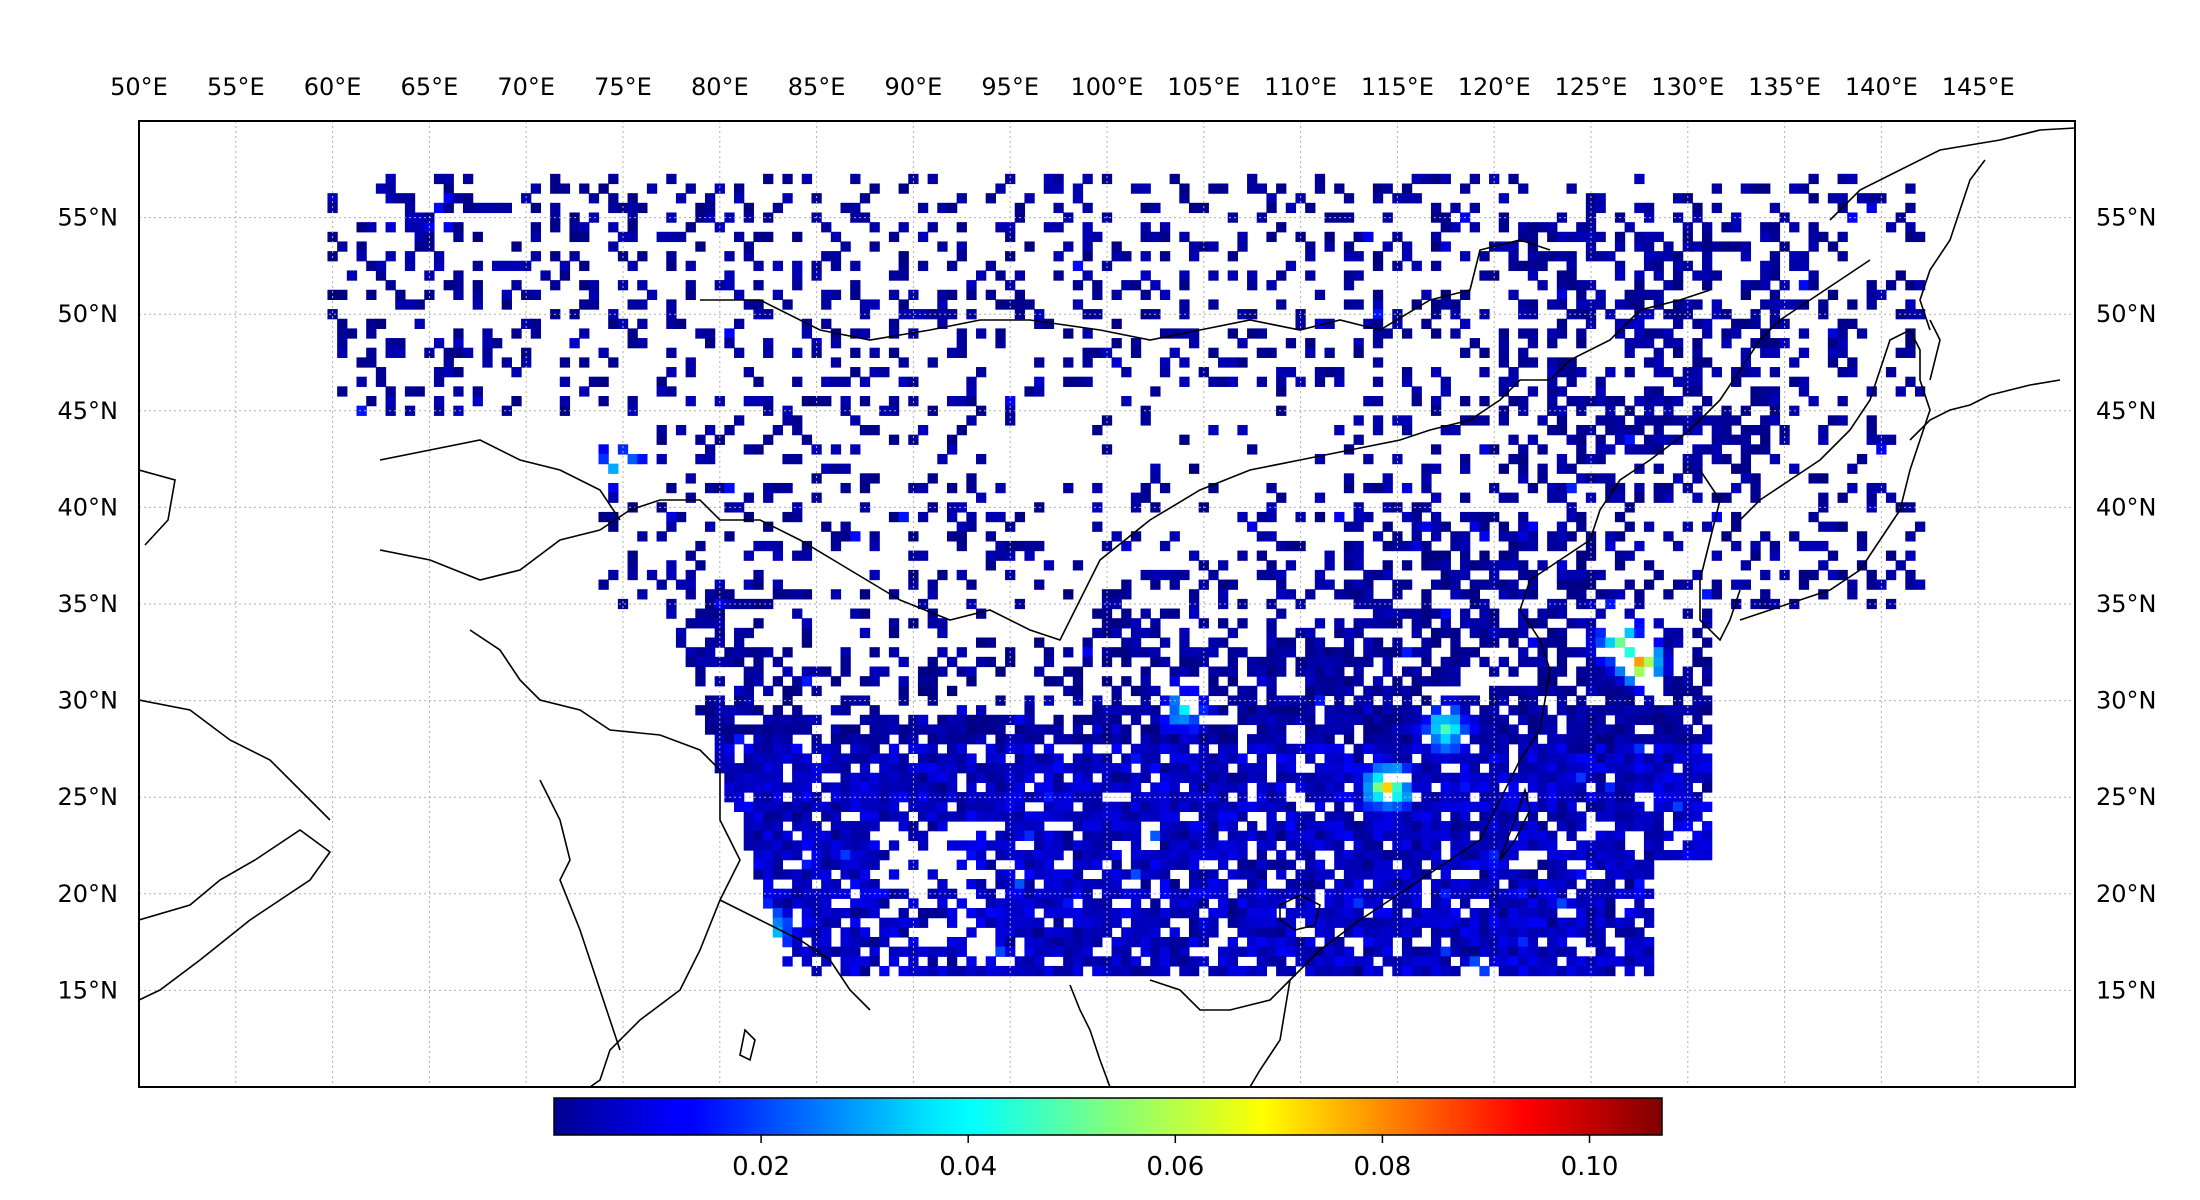 This screenshot has width=2200, height=1200. Describe the element at coordinates (761, 1167) in the screenshot. I see `colorbar-tick-label: 0.02` at that location.